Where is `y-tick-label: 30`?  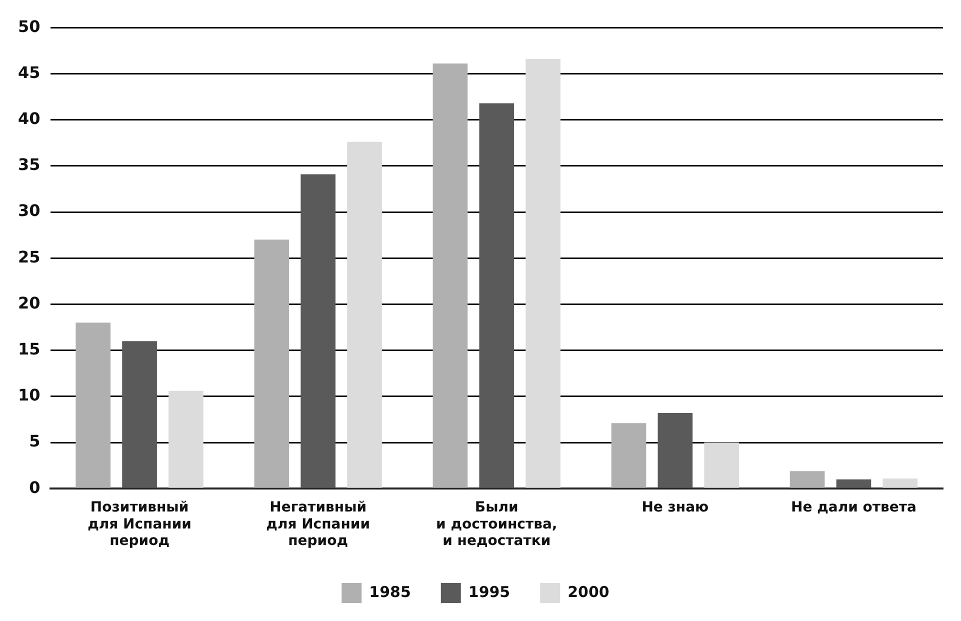 y-tick-label: 30 is located at coordinates (29, 210).